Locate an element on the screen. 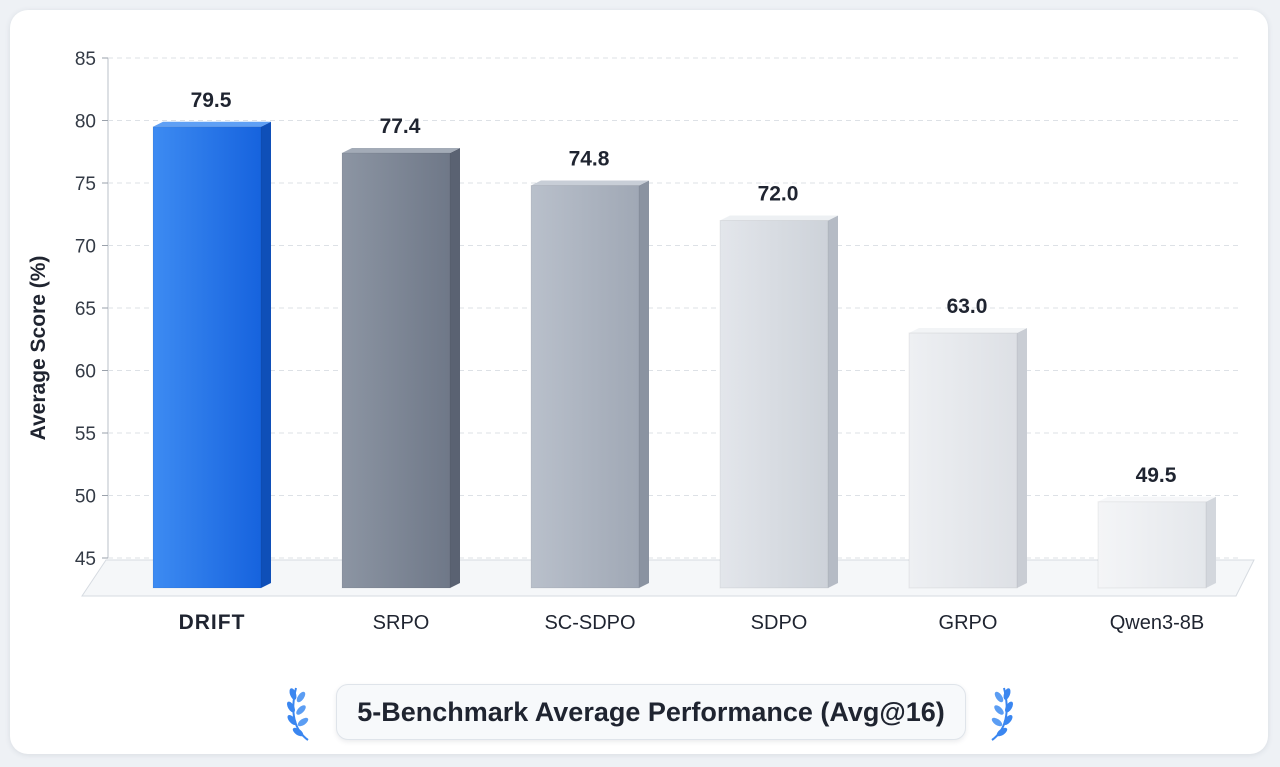 Image resolution: width=1280 pixels, height=767 pixels. caption-area: 5-Benchmark Average Performance (Avg@16) is located at coordinates (650, 712).